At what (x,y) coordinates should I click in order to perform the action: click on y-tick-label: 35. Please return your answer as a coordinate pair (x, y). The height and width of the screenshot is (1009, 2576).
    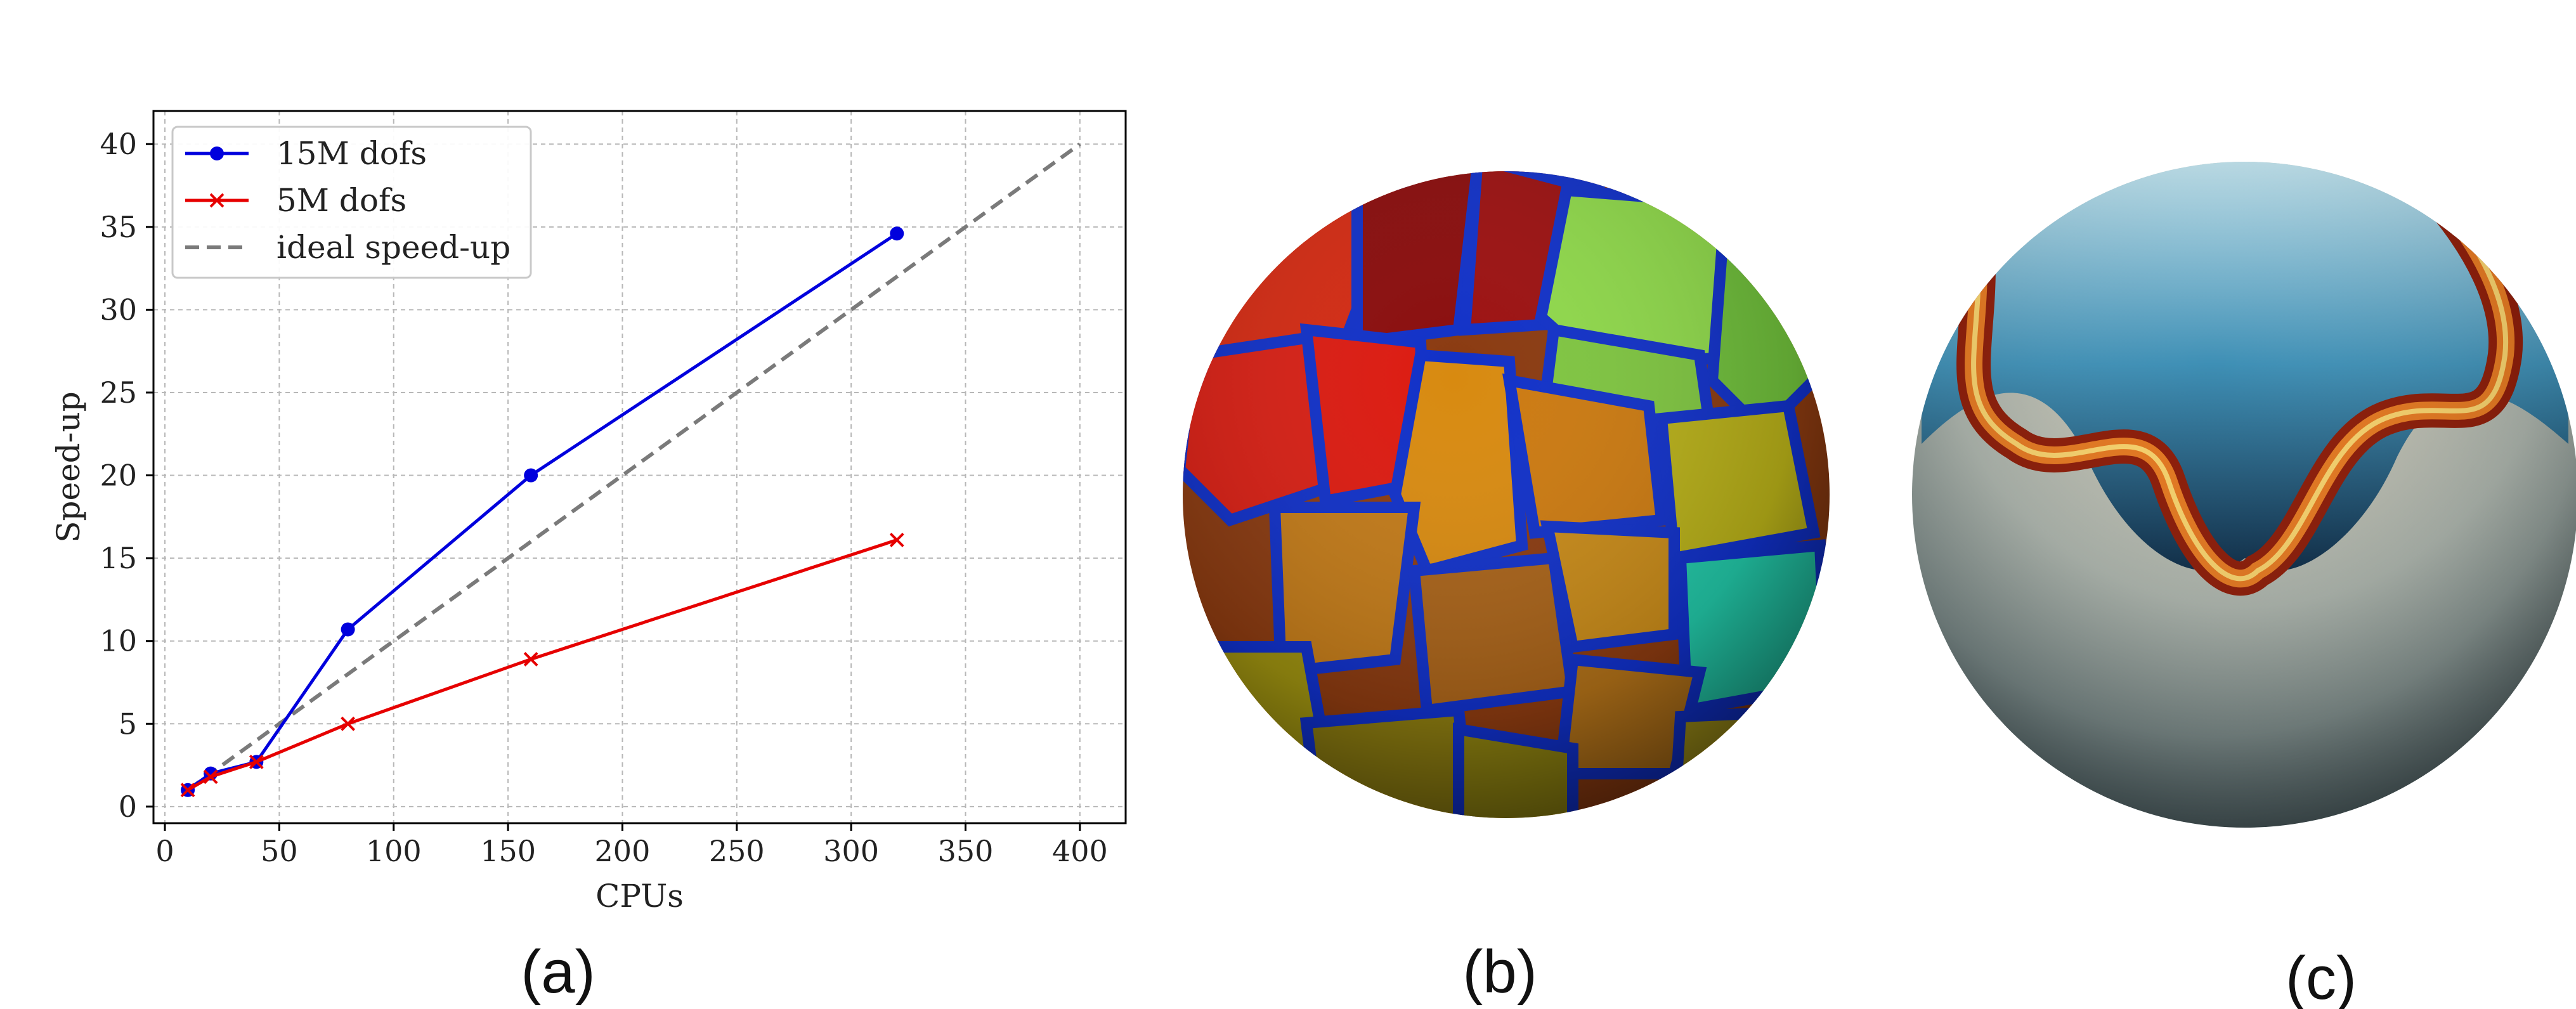
    Looking at the image, I should click on (119, 227).